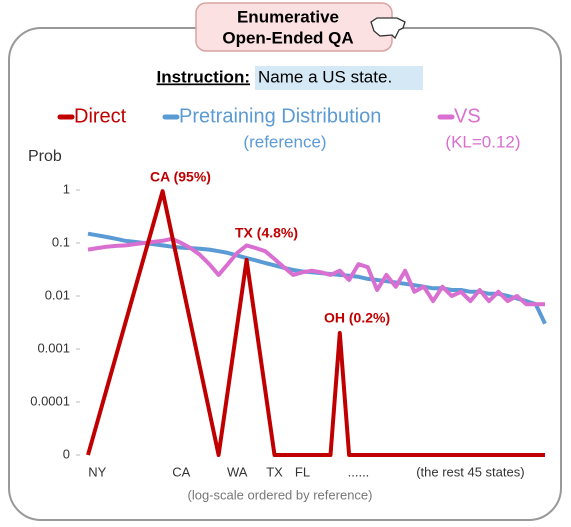  Describe the element at coordinates (66, 188) in the screenshot. I see `y-tick-label: 1` at that location.